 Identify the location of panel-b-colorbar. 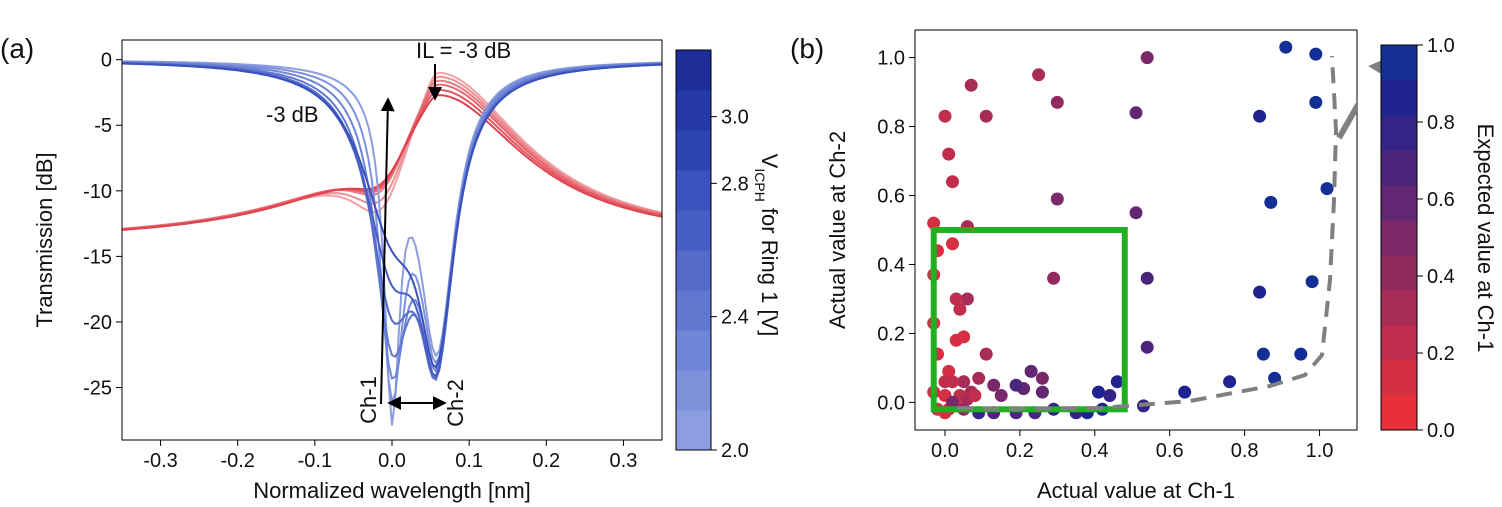
(1399, 238).